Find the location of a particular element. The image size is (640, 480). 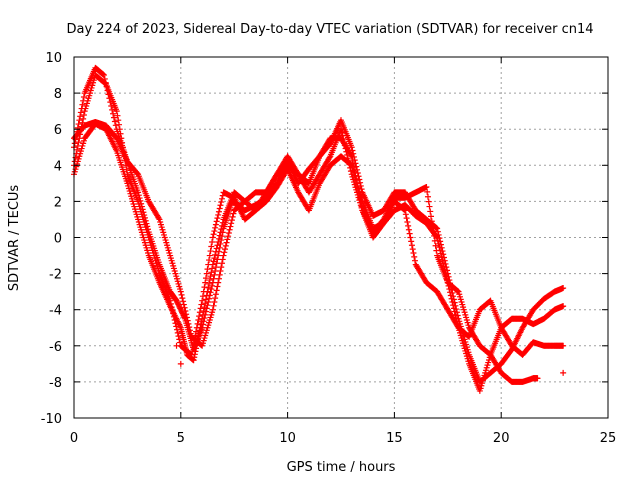

x-axis-label: GPS time / hours is located at coordinates (341, 467).